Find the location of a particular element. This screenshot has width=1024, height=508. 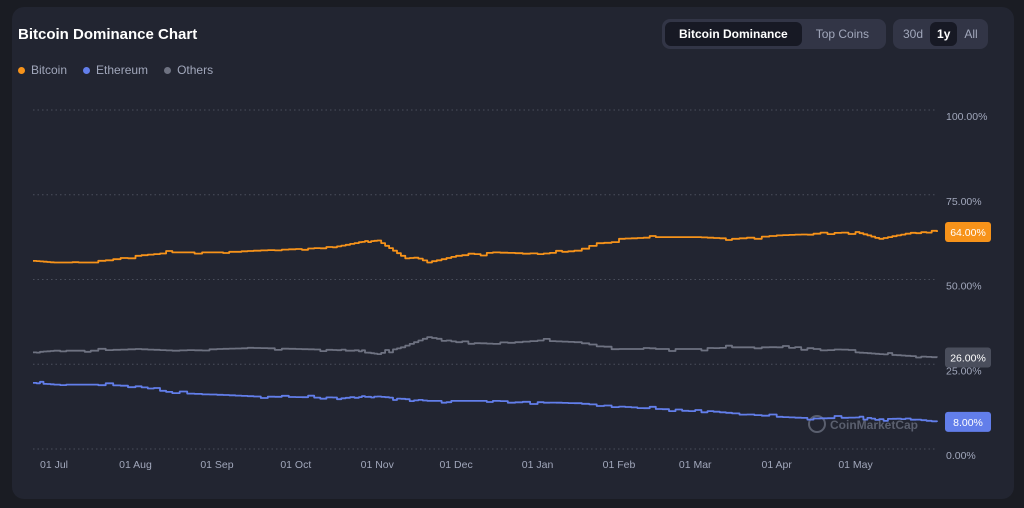

x-tick-label: 01 Dec is located at coordinates (455, 465).